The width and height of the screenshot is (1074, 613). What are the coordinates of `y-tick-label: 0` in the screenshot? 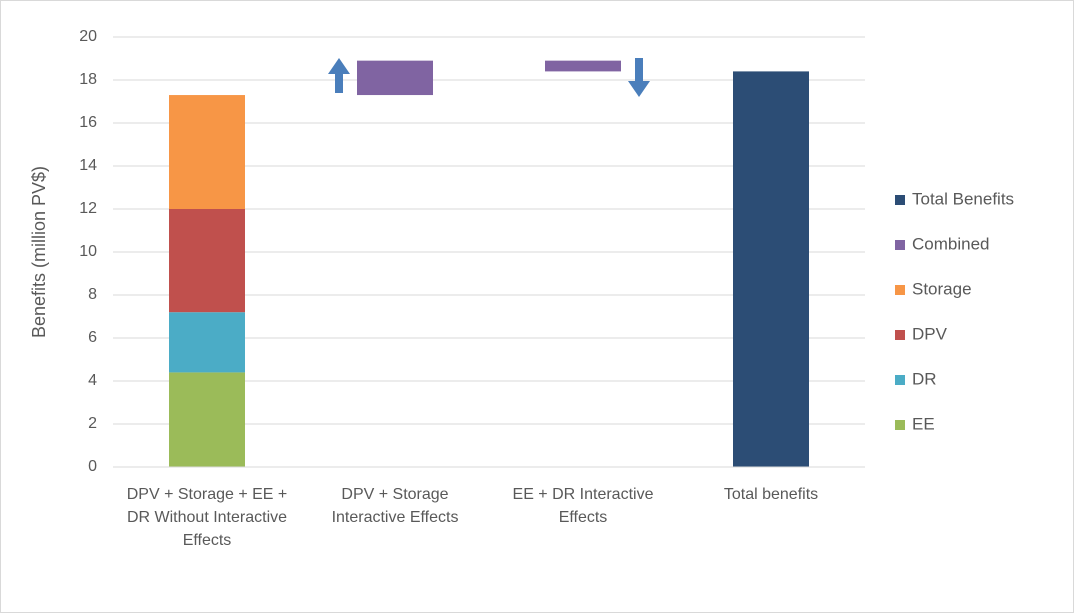 It's located at (92, 466).